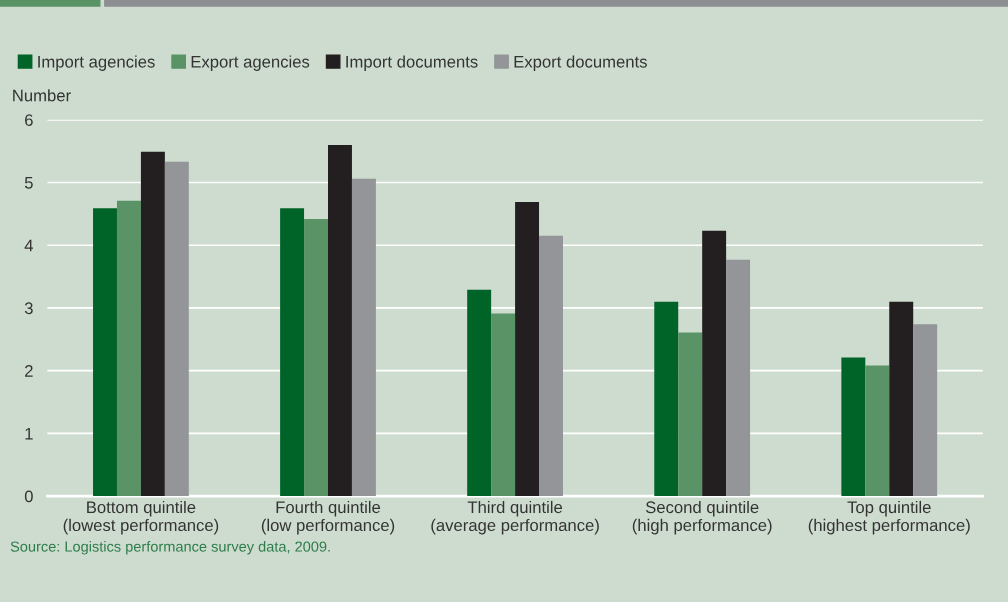 This screenshot has width=1008, height=602. Describe the element at coordinates (328, 517) in the screenshot. I see `x-tick-label: Fourth quintile (low performance)` at that location.